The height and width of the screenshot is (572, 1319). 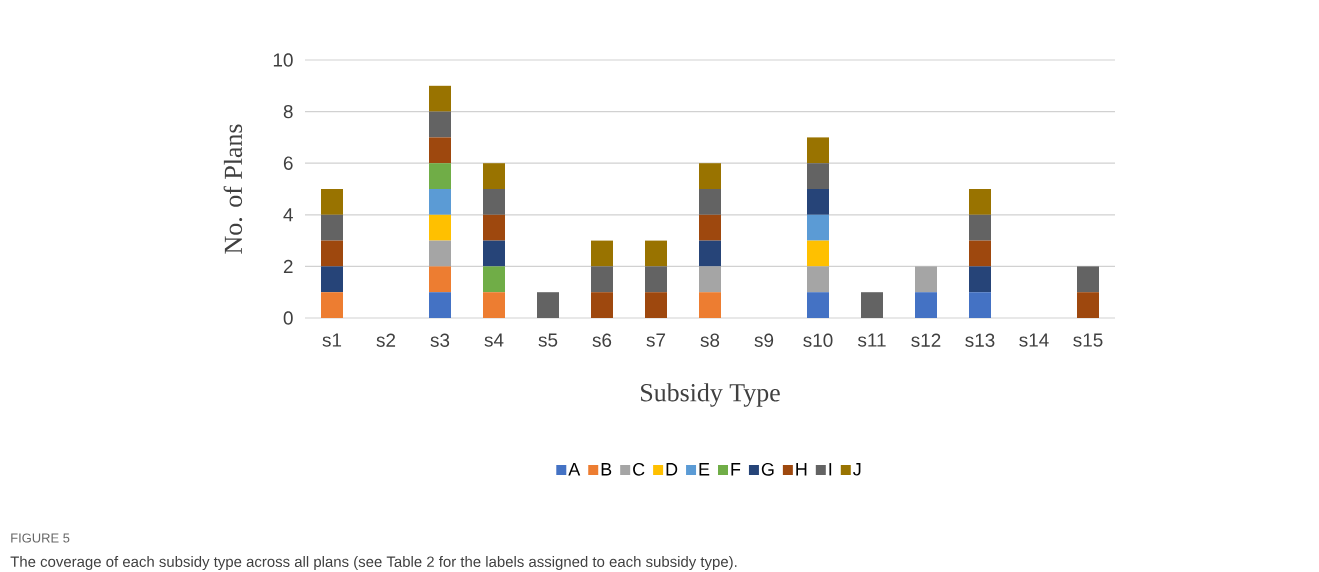 I want to click on legend-label: J, so click(x=857, y=469).